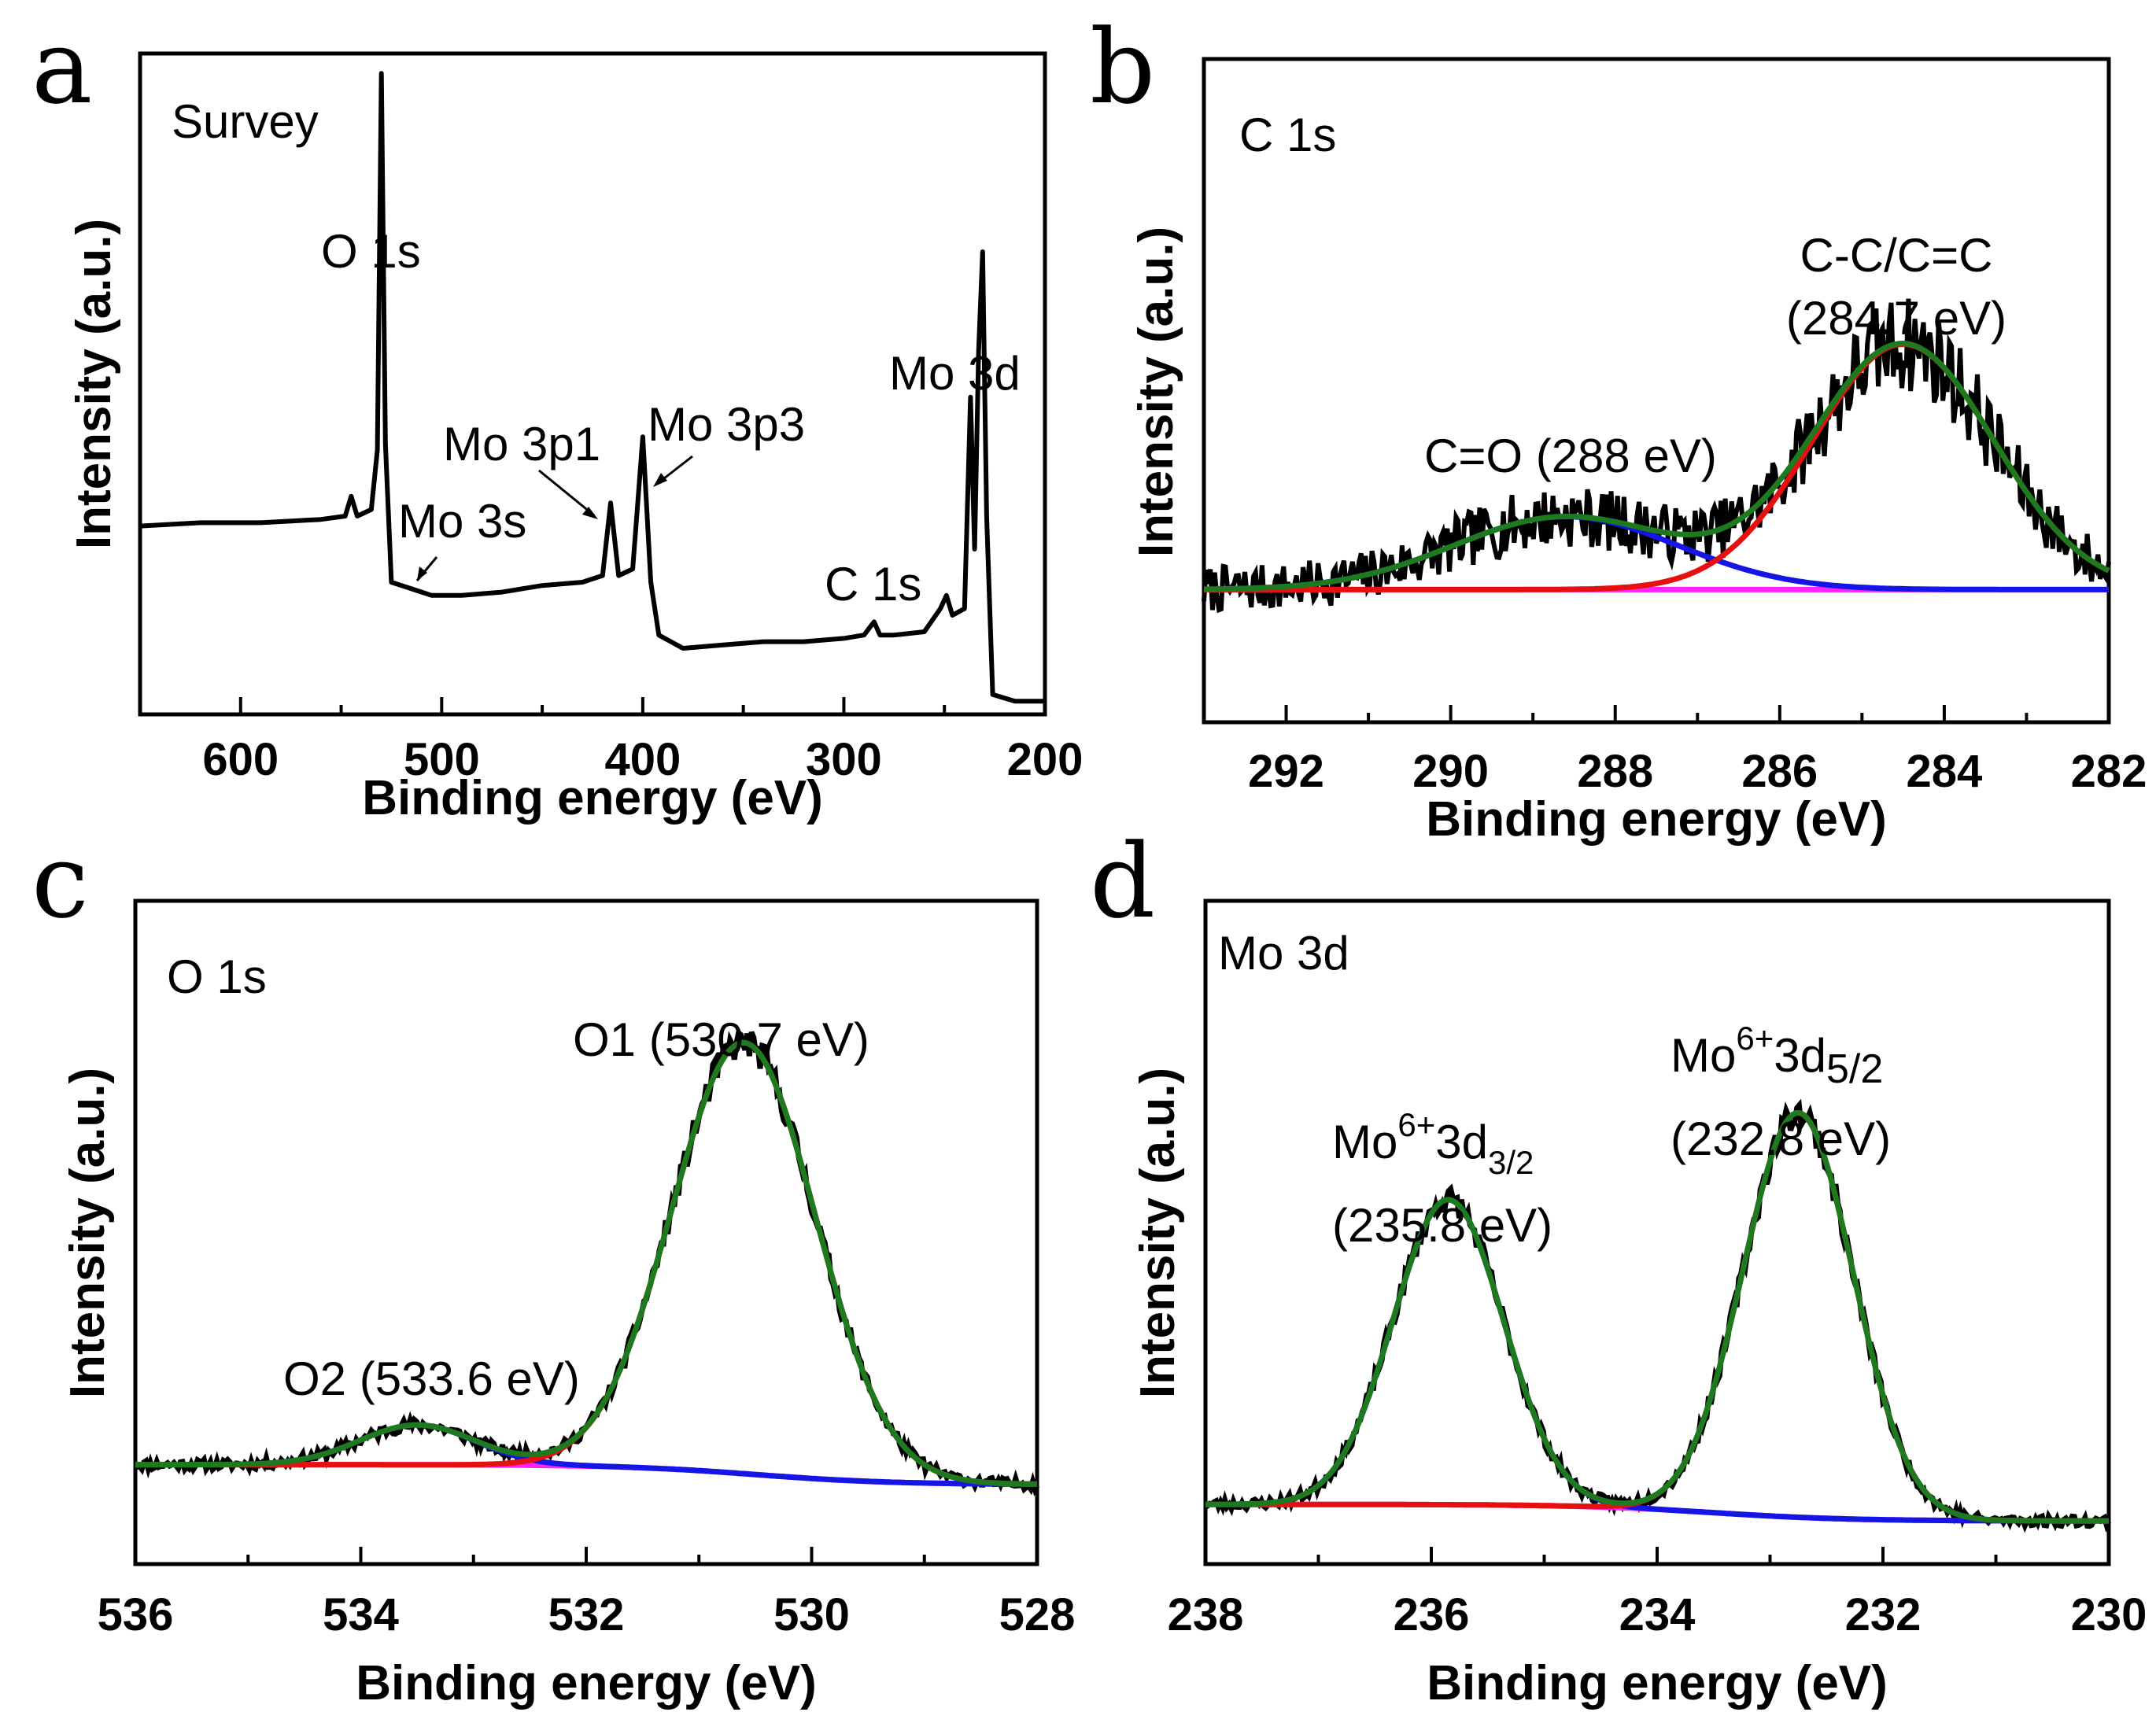  Describe the element at coordinates (721, 1039) in the screenshot. I see `annotation-o1: O1 (530.7 eV)` at that location.